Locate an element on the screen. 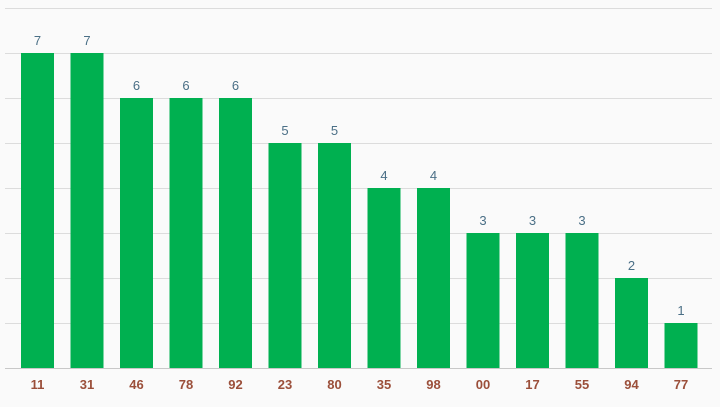  value-label-55: 3 is located at coordinates (581, 220).